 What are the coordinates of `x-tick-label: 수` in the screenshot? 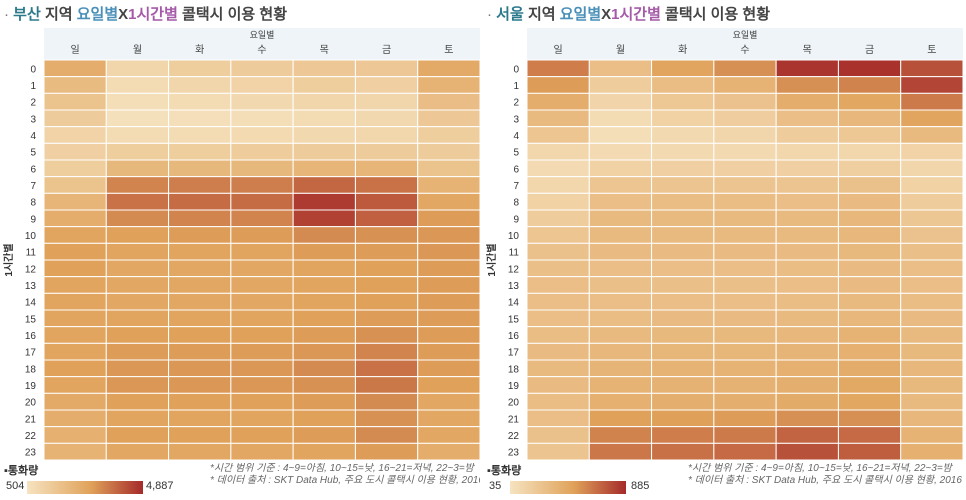 It's located at (261, 50).